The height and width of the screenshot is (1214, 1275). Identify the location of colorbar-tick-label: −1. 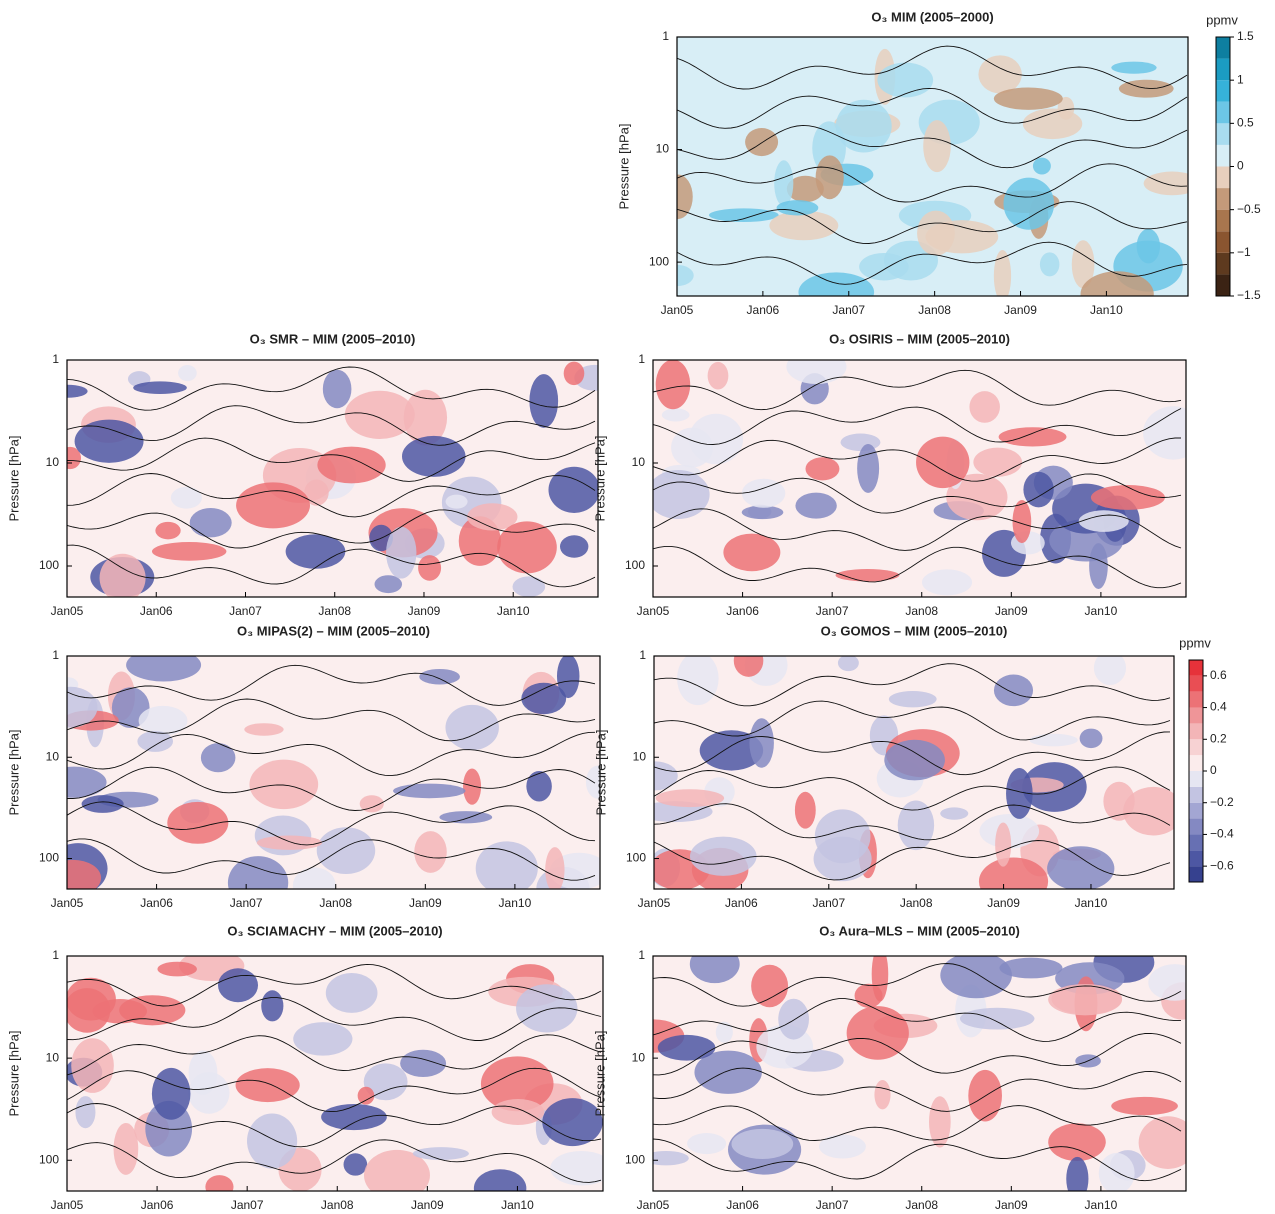
(1244, 252).